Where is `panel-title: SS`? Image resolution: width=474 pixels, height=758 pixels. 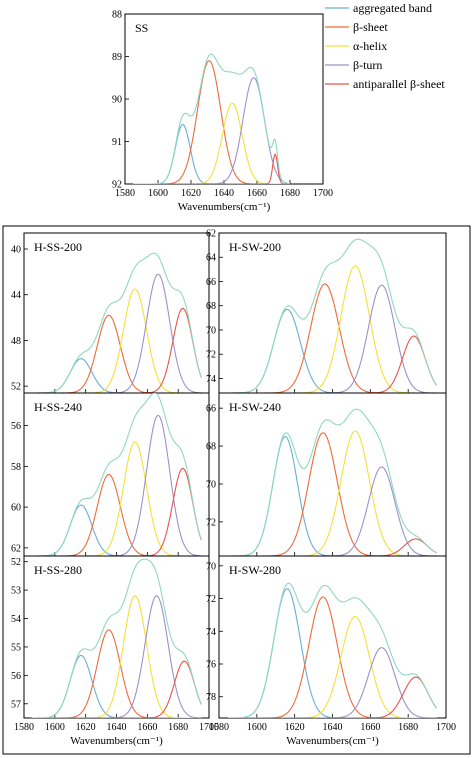
panel-title: SS is located at coordinates (141, 28).